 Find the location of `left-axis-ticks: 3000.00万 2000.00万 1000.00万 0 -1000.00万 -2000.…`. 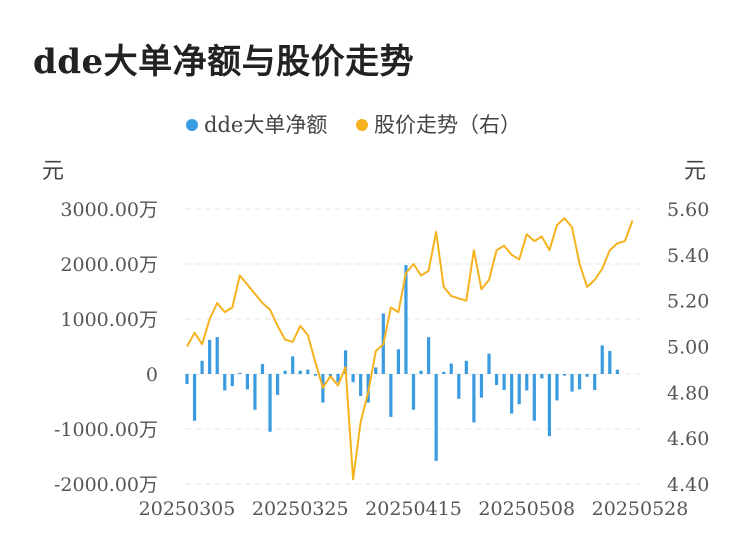

left-axis-ticks: 3000.00万 2000.00万 1000.00万 0 -1000.00万 -2000.… is located at coordinates (106, 347).